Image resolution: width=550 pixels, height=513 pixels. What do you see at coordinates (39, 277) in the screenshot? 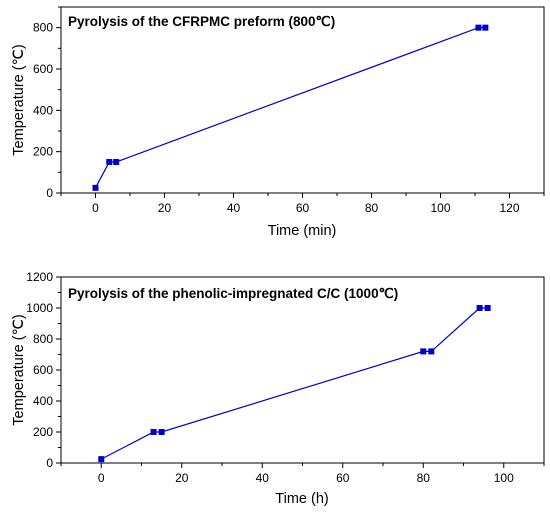
I see `y-tick-label: 1200` at bounding box center [39, 277].